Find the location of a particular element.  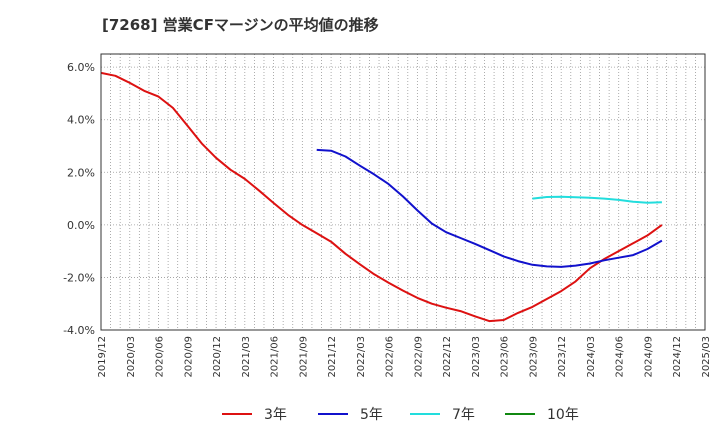

series-line-5年 is located at coordinates (489, 208).